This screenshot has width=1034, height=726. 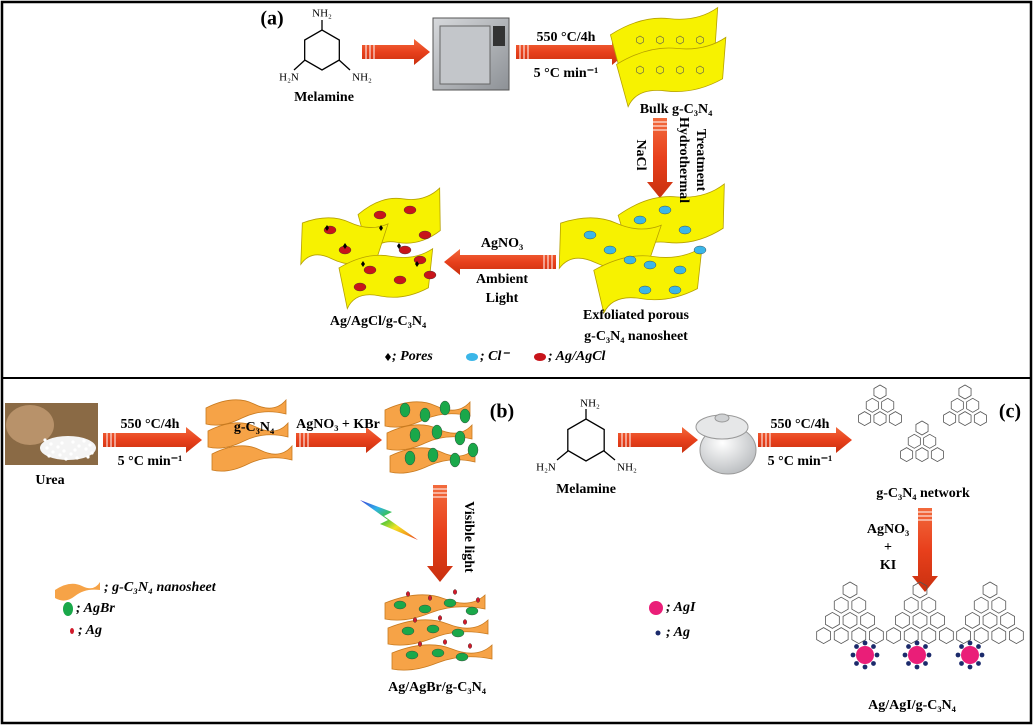 I want to click on product-label: Ag/AgI/g-C₃N₄, so click(x=912, y=705).